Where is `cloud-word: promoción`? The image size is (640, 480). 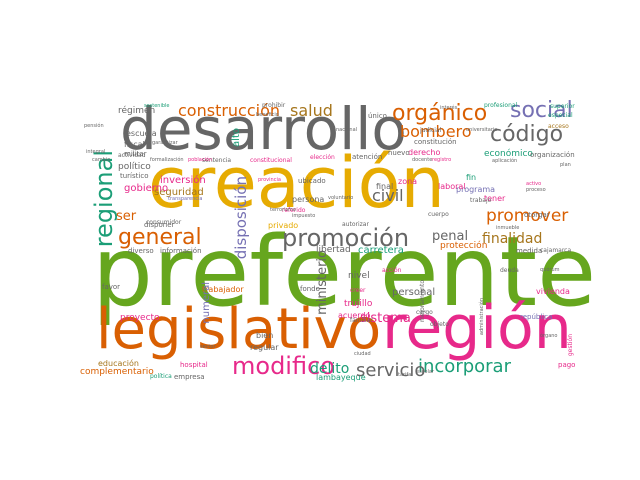
cloud-word: promoción is located at coordinates (346, 238).